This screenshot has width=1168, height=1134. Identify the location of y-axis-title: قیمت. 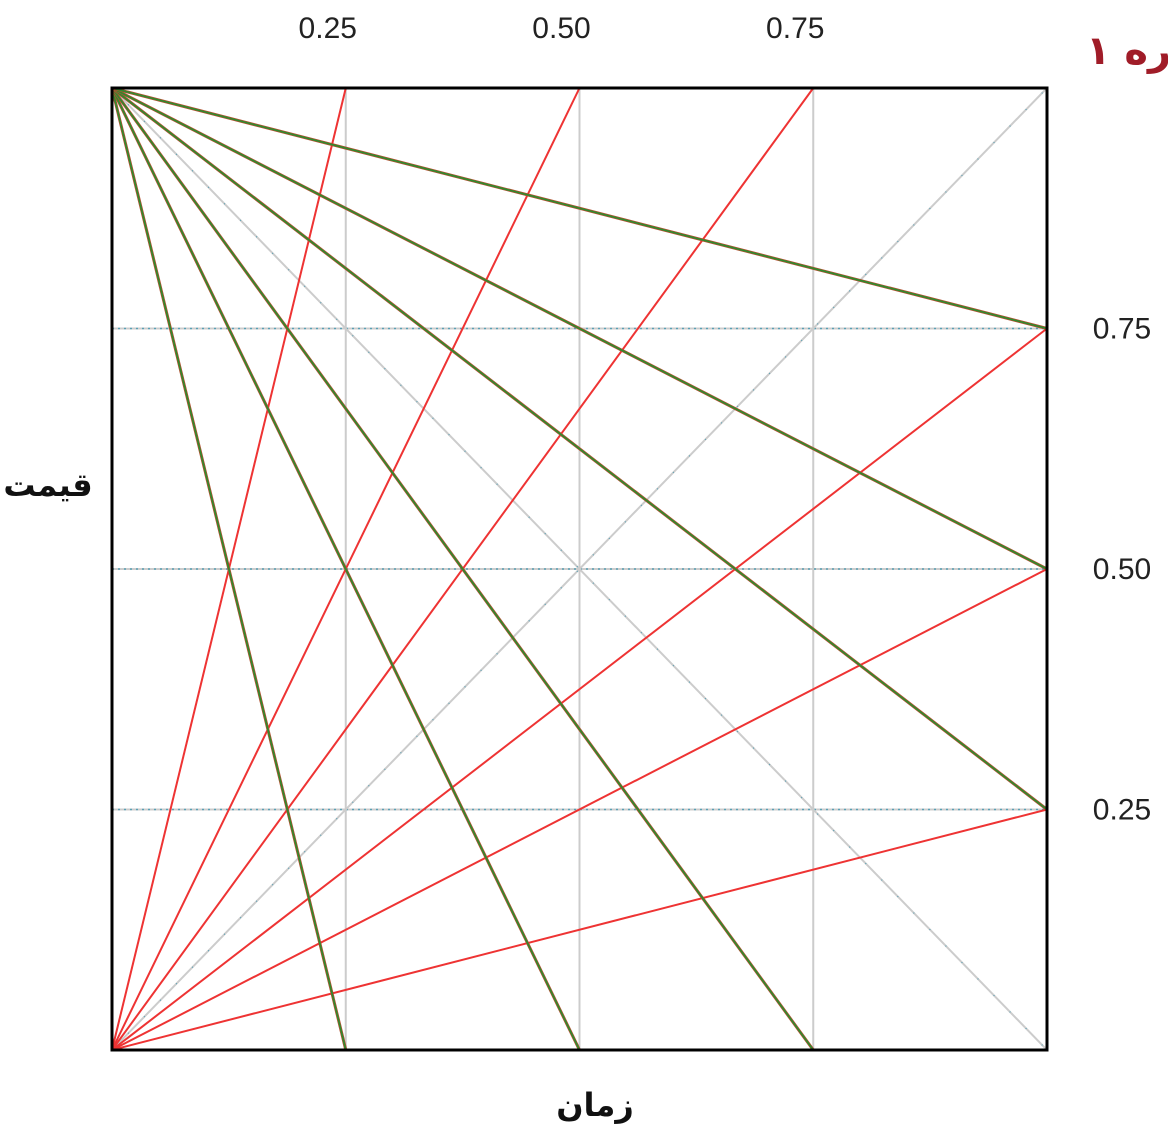
(47, 485).